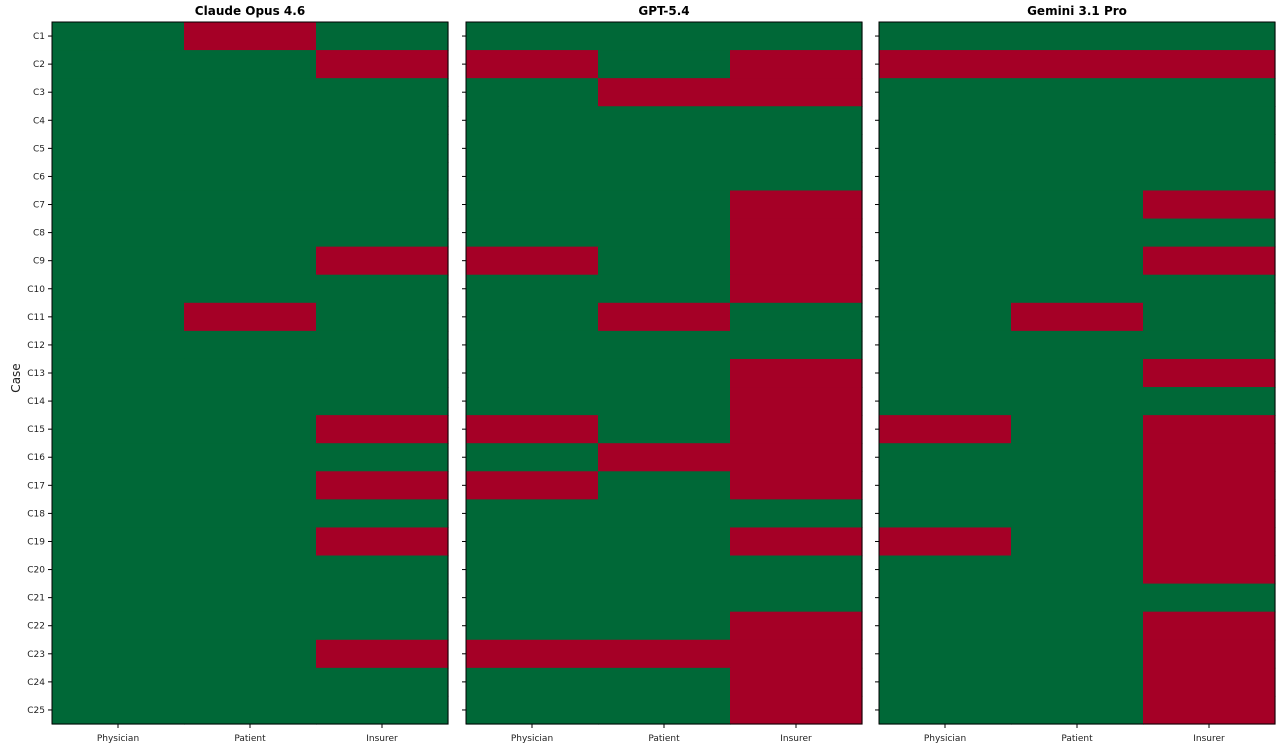 The width and height of the screenshot is (1280, 753). Describe the element at coordinates (664, 739) in the screenshot. I see `x-tick-label: Patient` at that location.